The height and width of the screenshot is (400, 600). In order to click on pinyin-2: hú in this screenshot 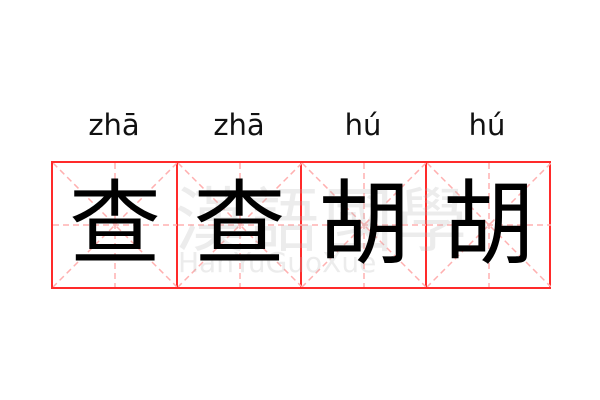, I will do `click(363, 125)`.